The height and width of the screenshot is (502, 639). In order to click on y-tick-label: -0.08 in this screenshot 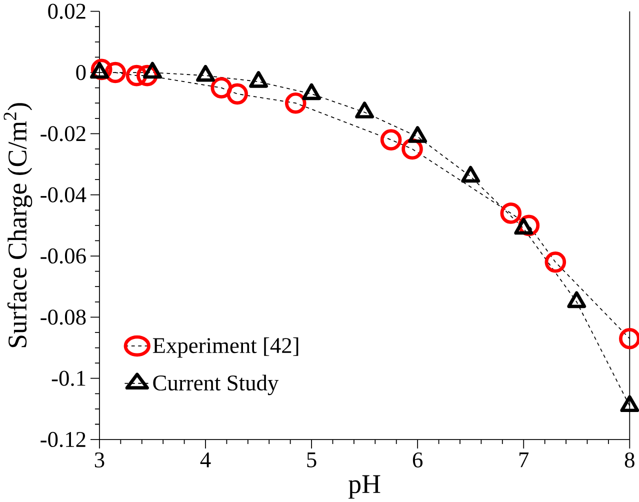, I will do `click(63, 317)`.